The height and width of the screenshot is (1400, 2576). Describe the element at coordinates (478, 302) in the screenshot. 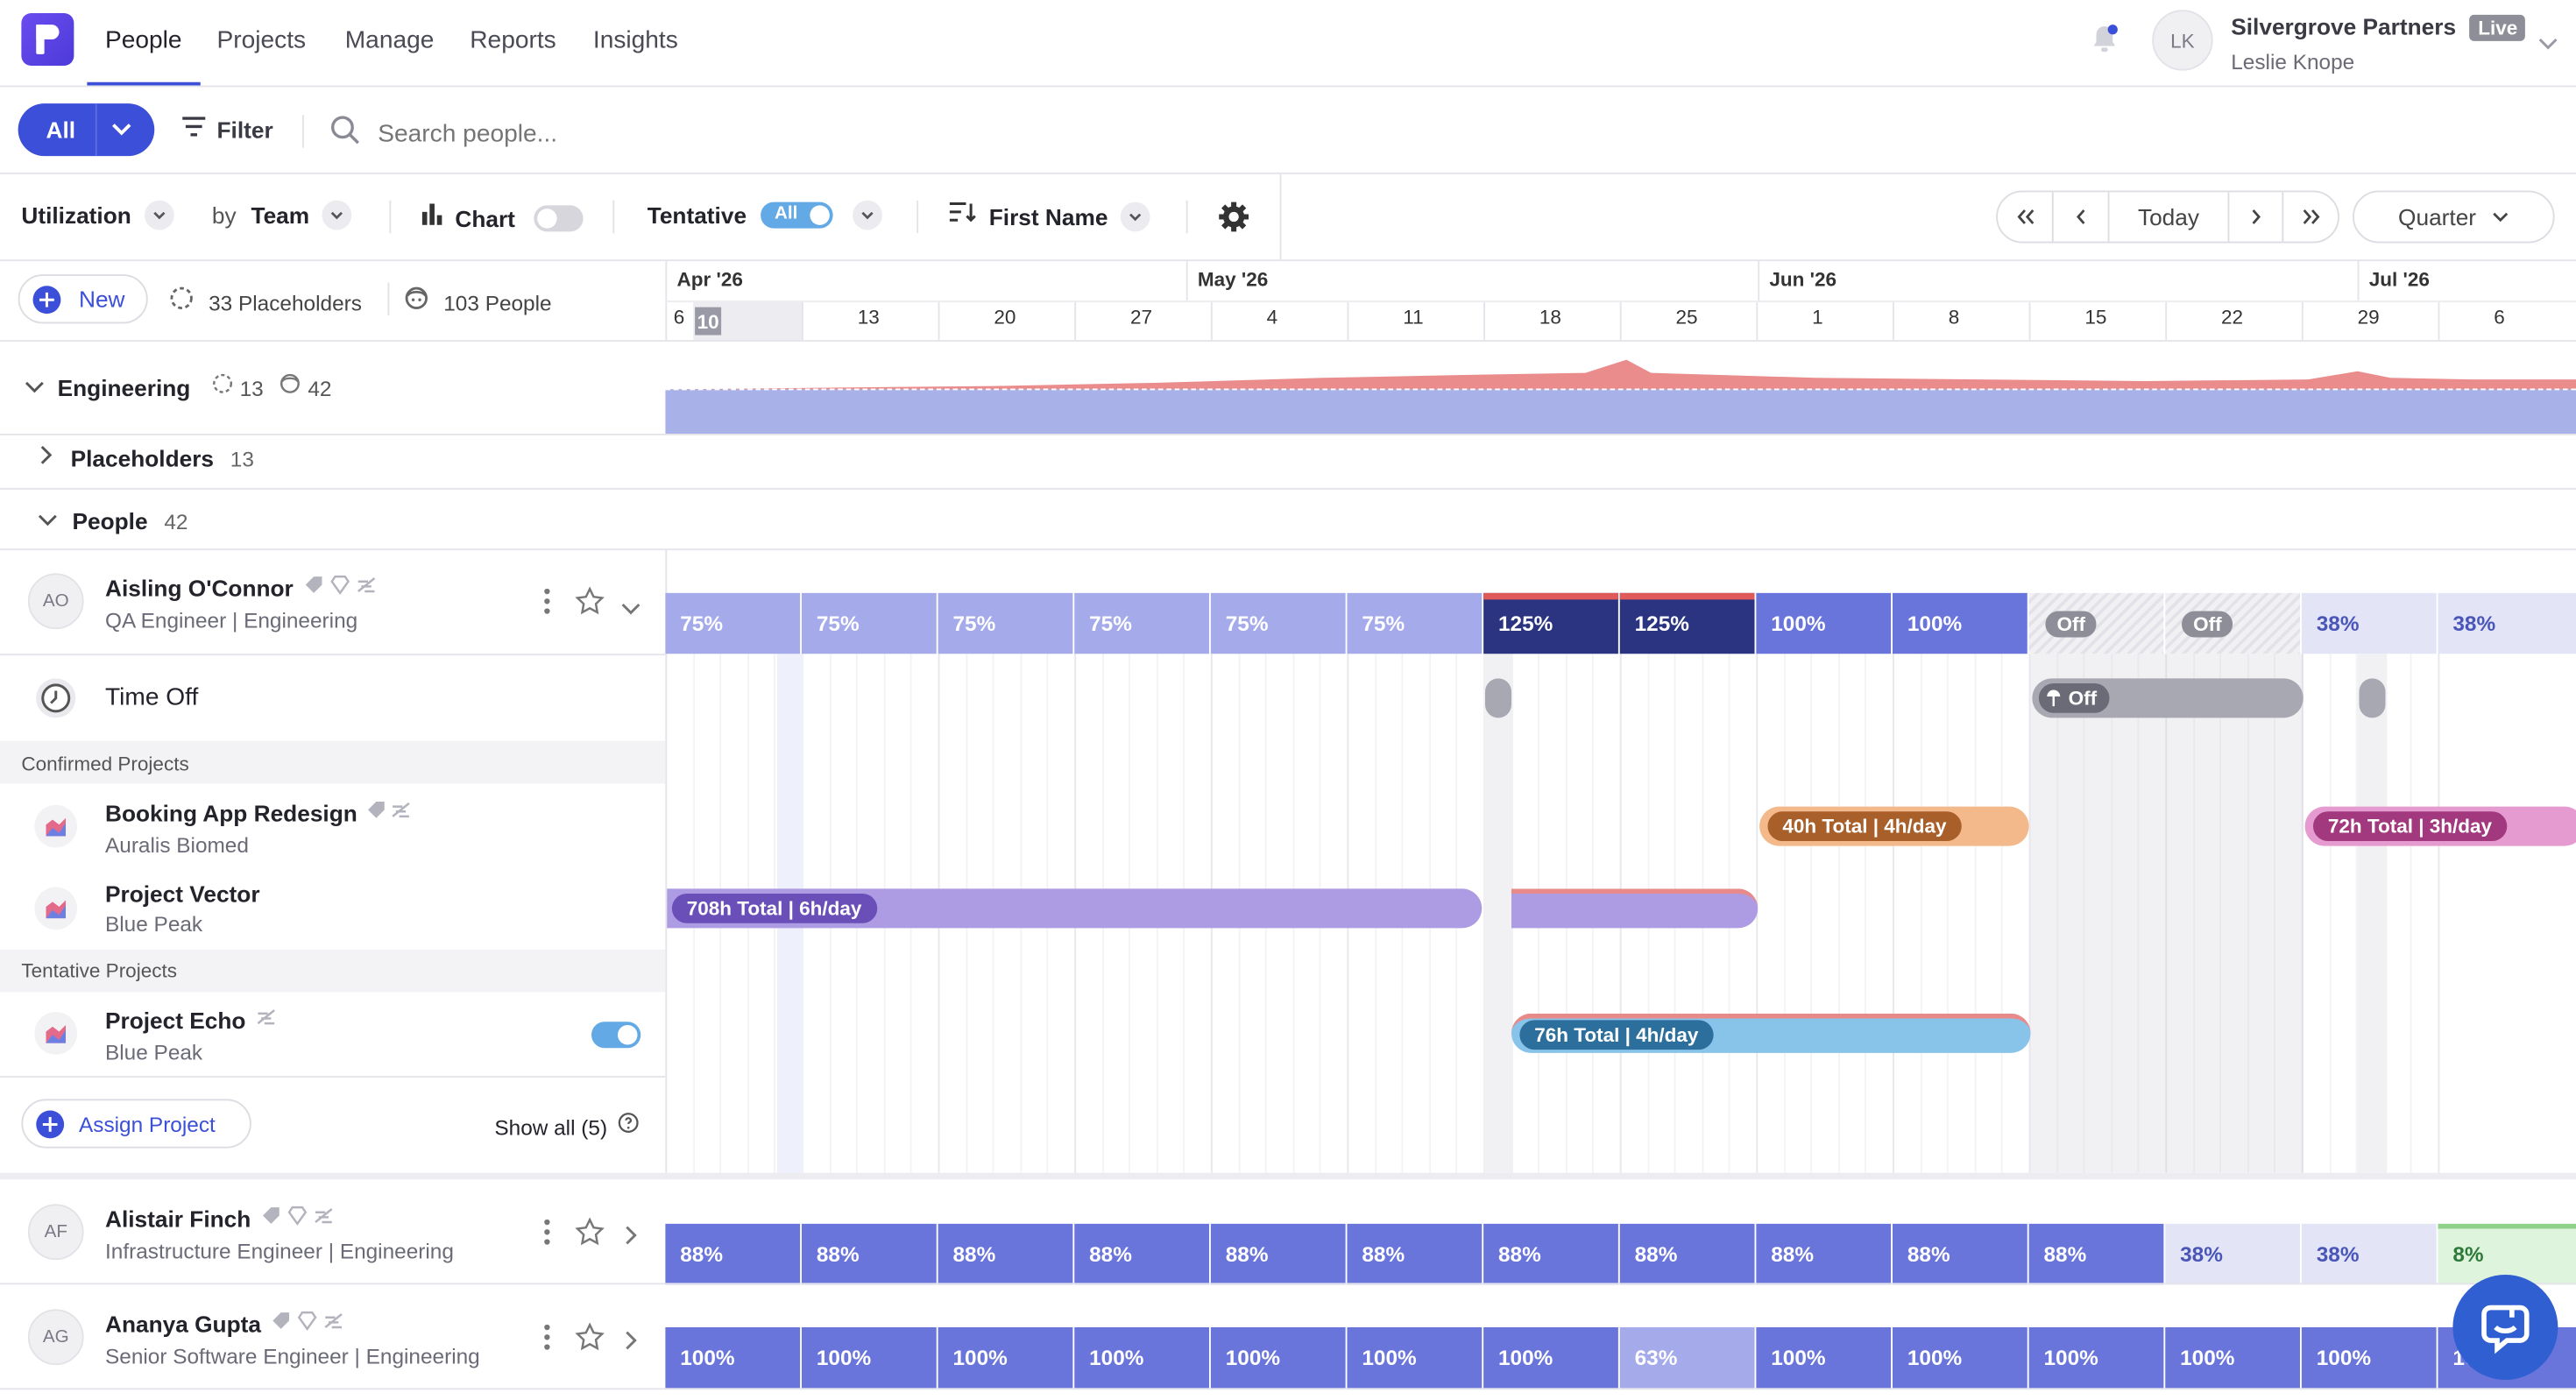

I see `people-count: 103 People` at that location.